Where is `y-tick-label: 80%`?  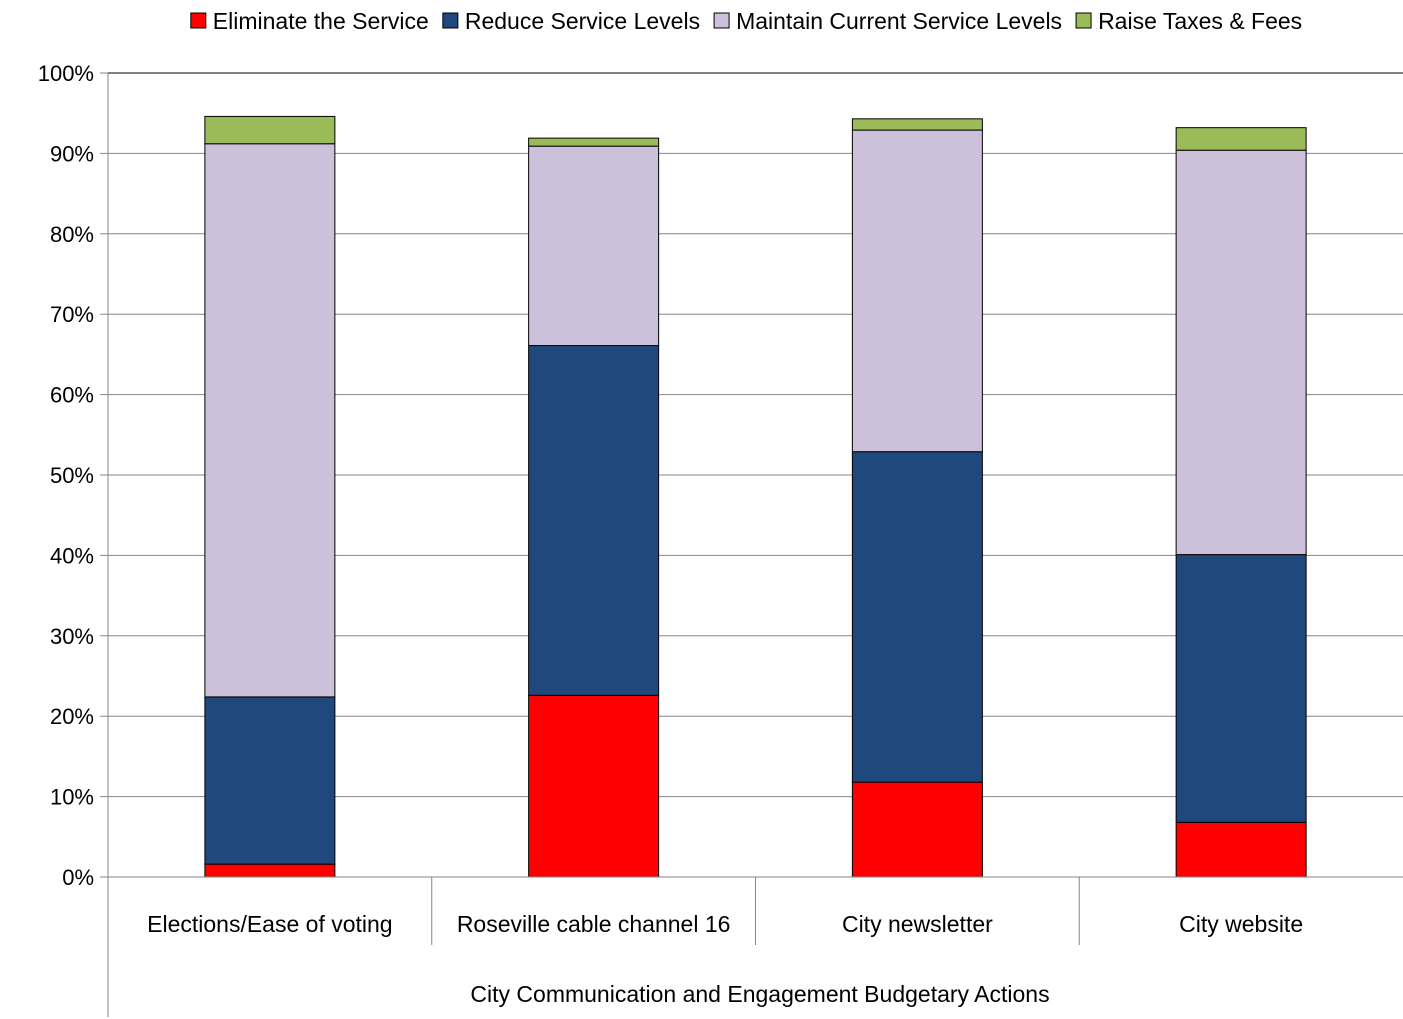
y-tick-label: 80% is located at coordinates (72, 234).